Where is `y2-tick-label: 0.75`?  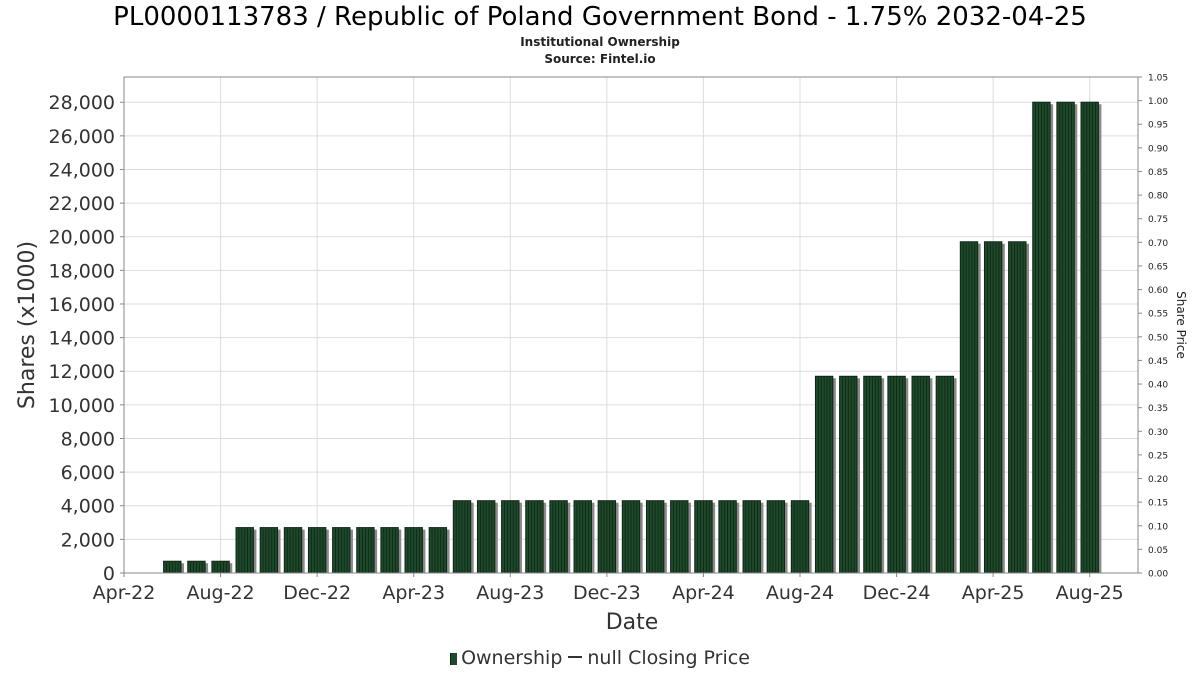 y2-tick-label: 0.75 is located at coordinates (1158, 220).